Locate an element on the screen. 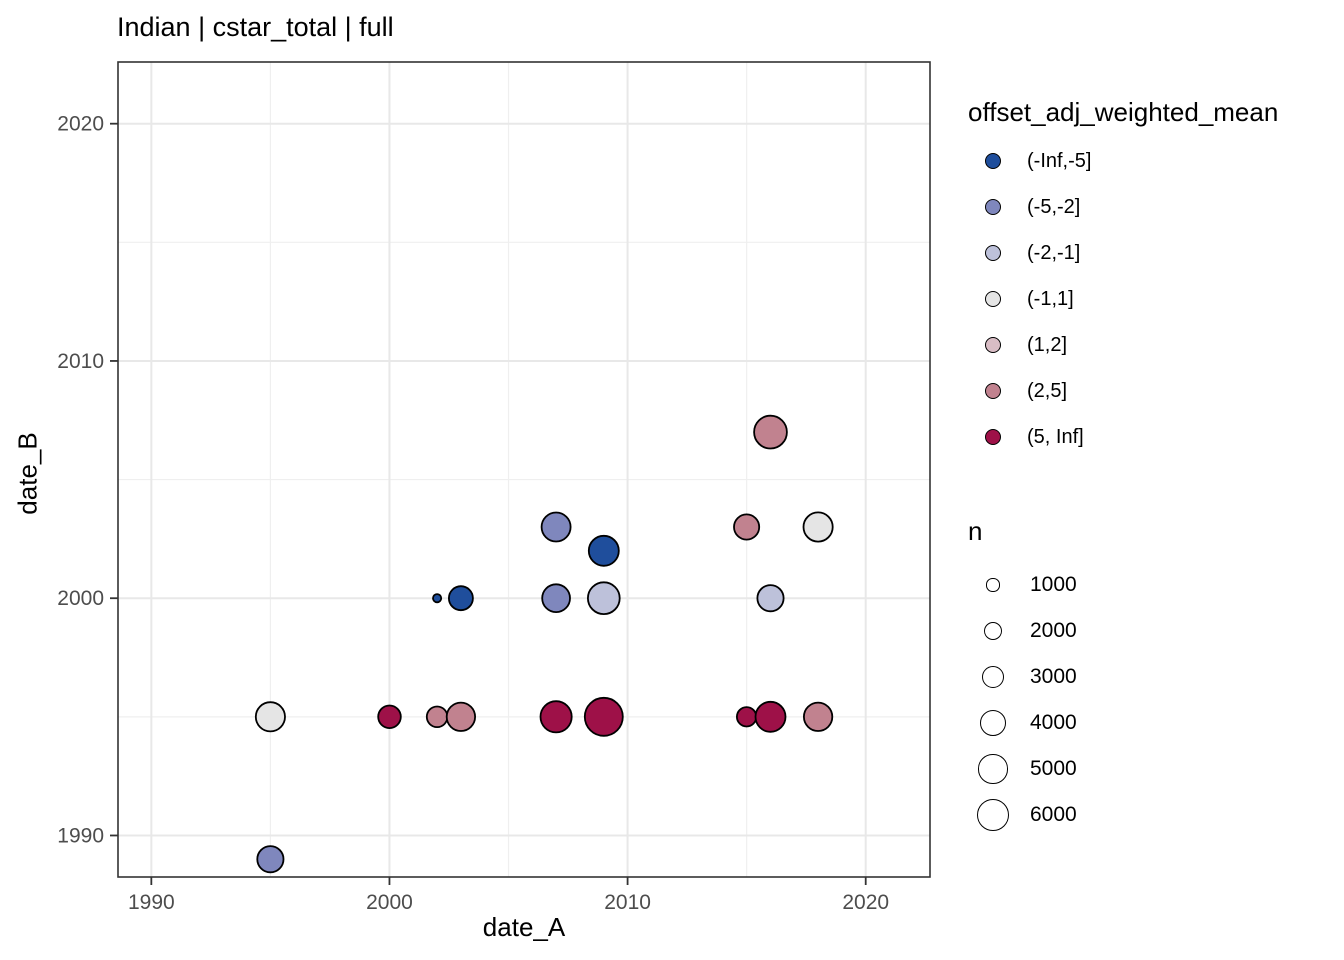 The width and height of the screenshot is (1344, 960). color-legend-label: (2,5] is located at coordinates (1047, 390).